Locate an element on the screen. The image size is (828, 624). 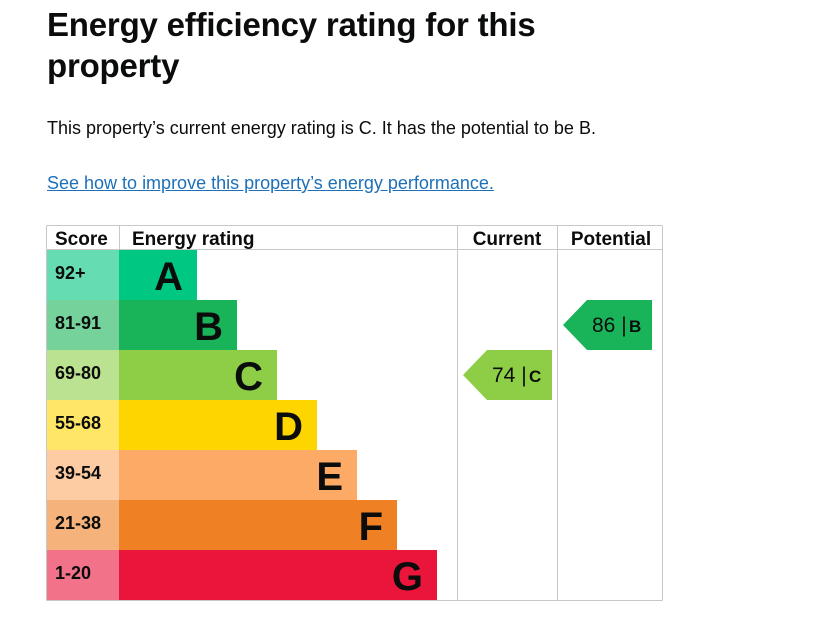
rating-letter-c: C is located at coordinates (248, 377).